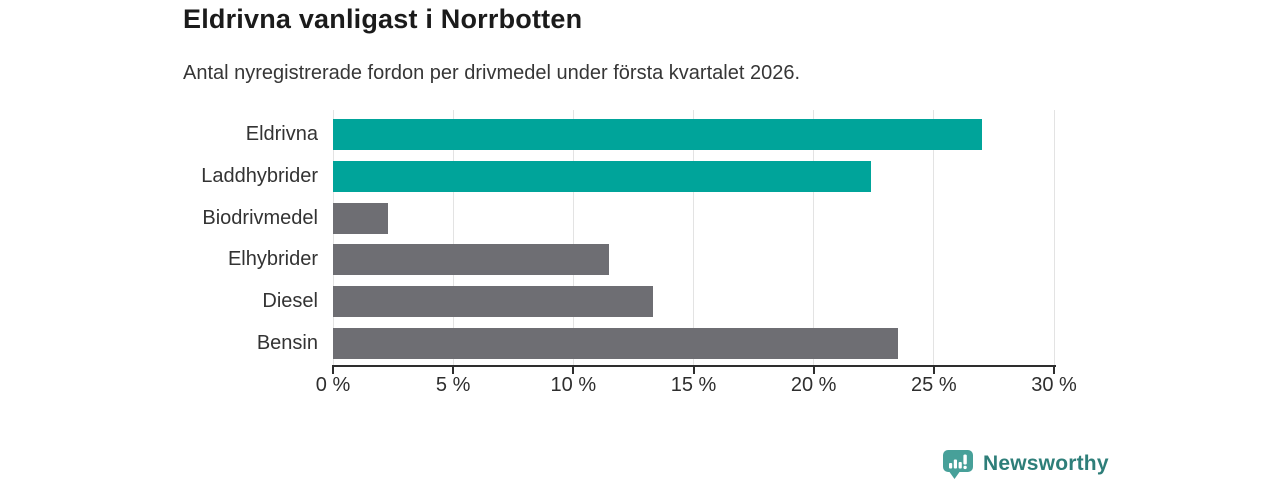  Describe the element at coordinates (958, 464) in the screenshot. I see `bar-chart-exclamation-bubble-icon` at that location.